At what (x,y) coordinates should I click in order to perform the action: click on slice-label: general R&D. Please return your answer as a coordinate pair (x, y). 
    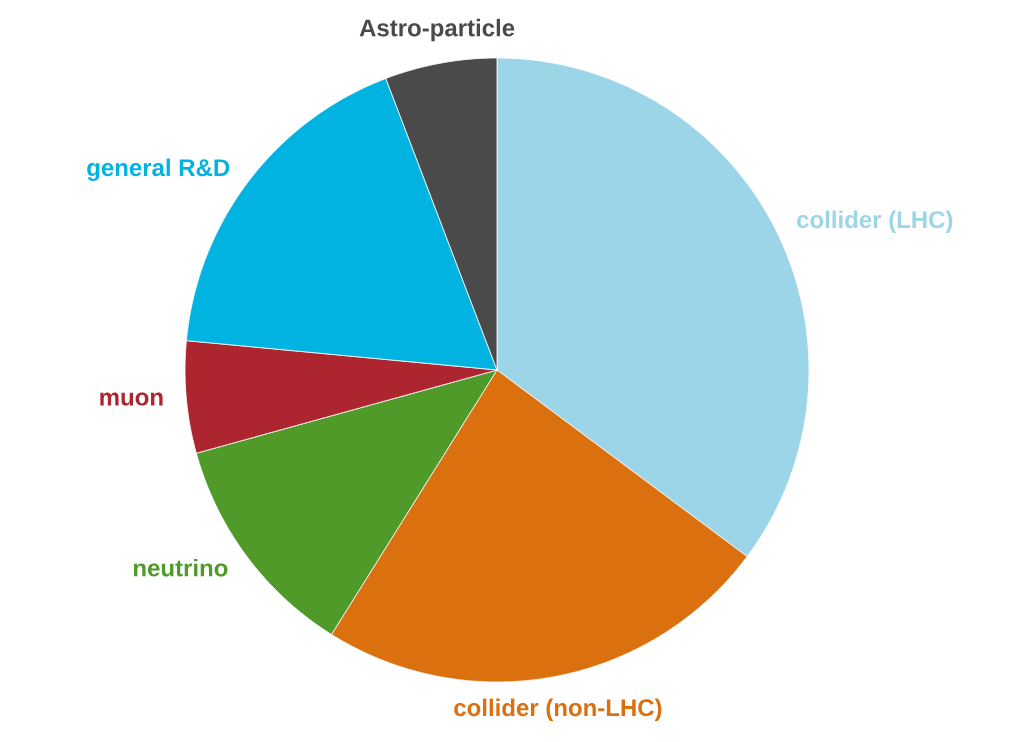
    Looking at the image, I should click on (158, 169).